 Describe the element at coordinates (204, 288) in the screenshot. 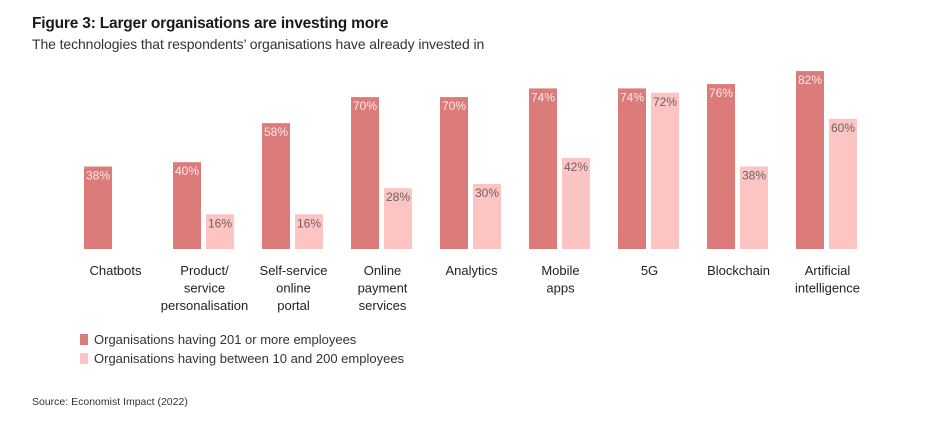

I see `category-label-1-line-1: service` at that location.